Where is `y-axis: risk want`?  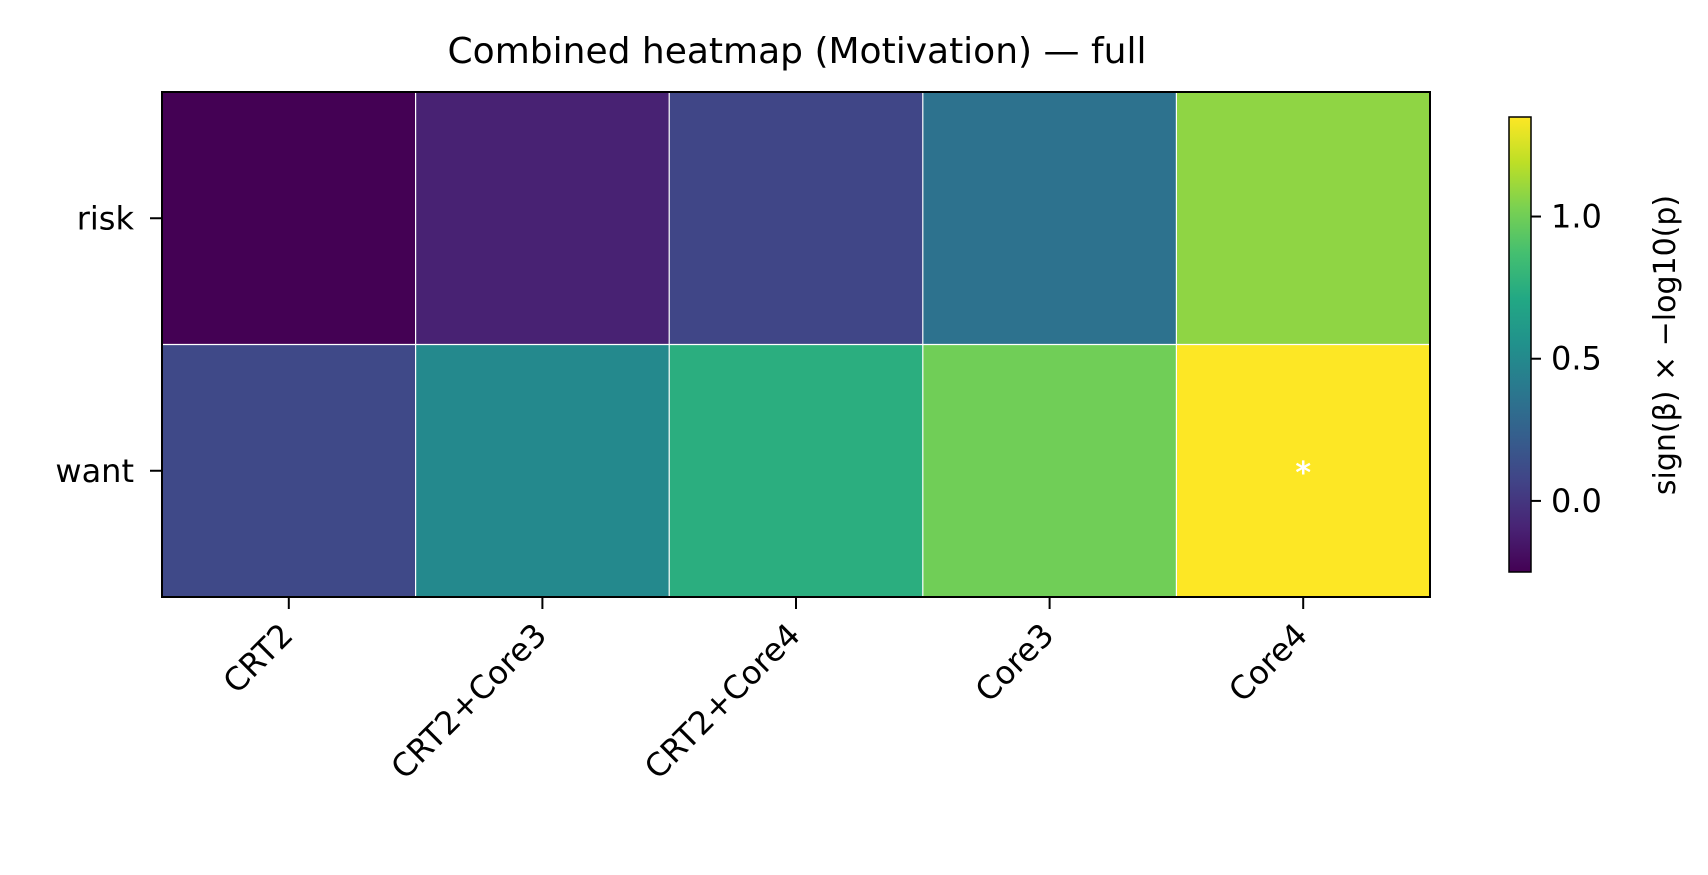 y-axis: risk want is located at coordinates (108, 344).